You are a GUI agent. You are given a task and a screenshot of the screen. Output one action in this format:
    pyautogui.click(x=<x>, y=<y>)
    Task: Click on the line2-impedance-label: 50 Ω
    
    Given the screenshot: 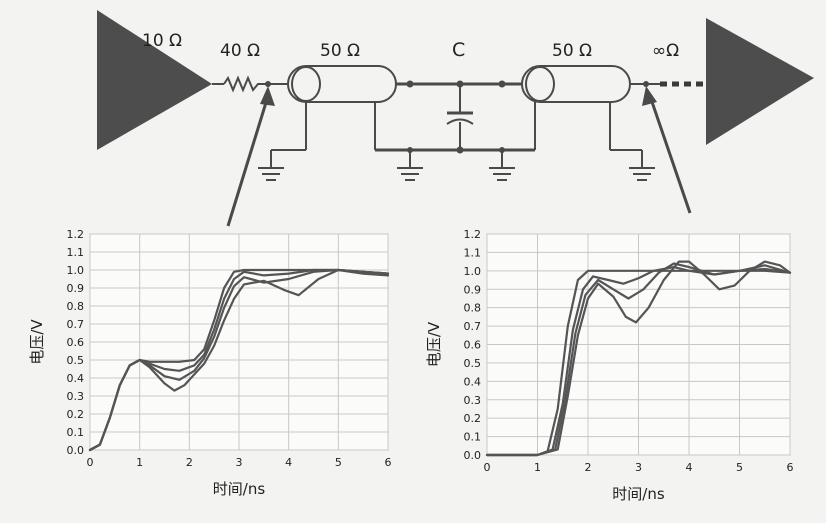 What is the action you would take?
    pyautogui.click(x=572, y=51)
    